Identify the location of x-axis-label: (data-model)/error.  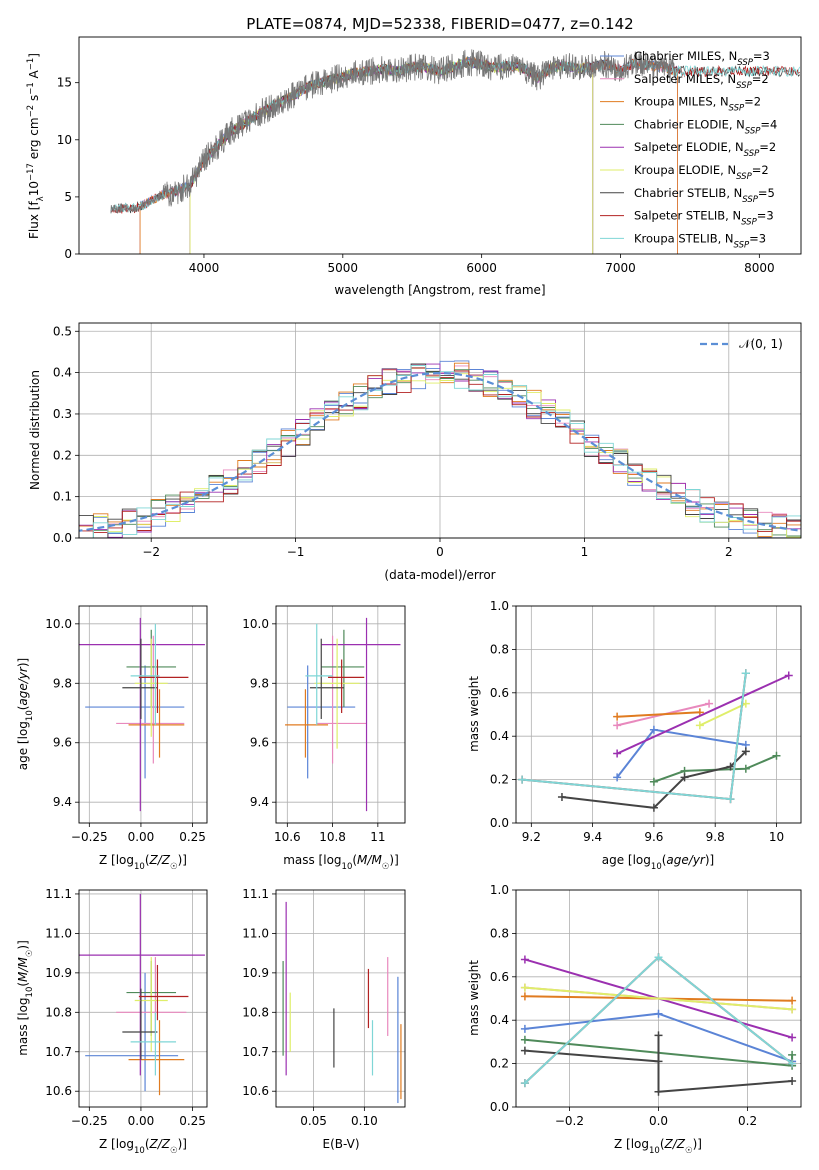
(439, 575).